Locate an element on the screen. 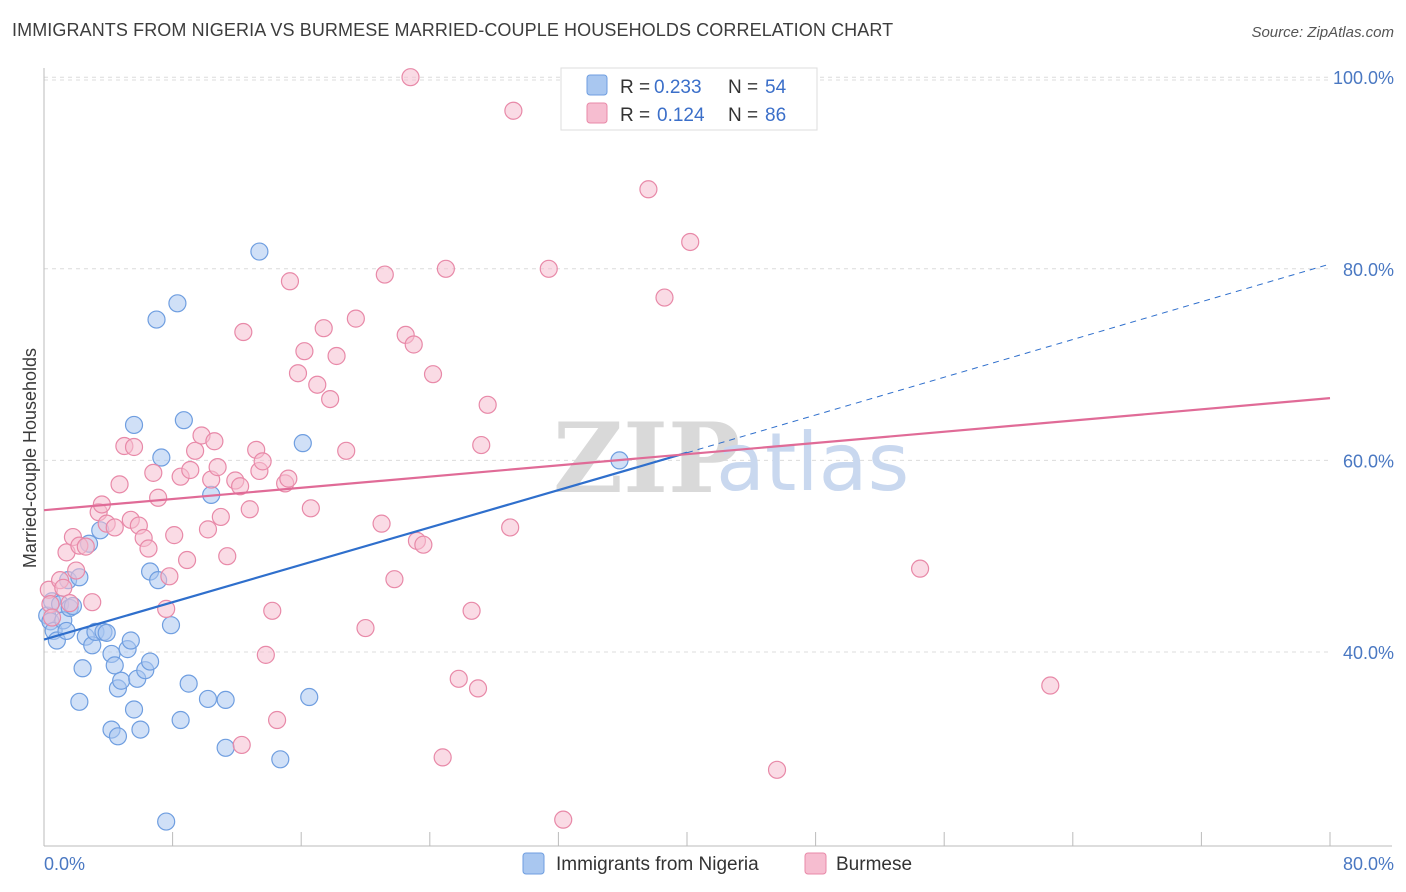  legend-n-label-nigeria: N = is located at coordinates (743, 87).